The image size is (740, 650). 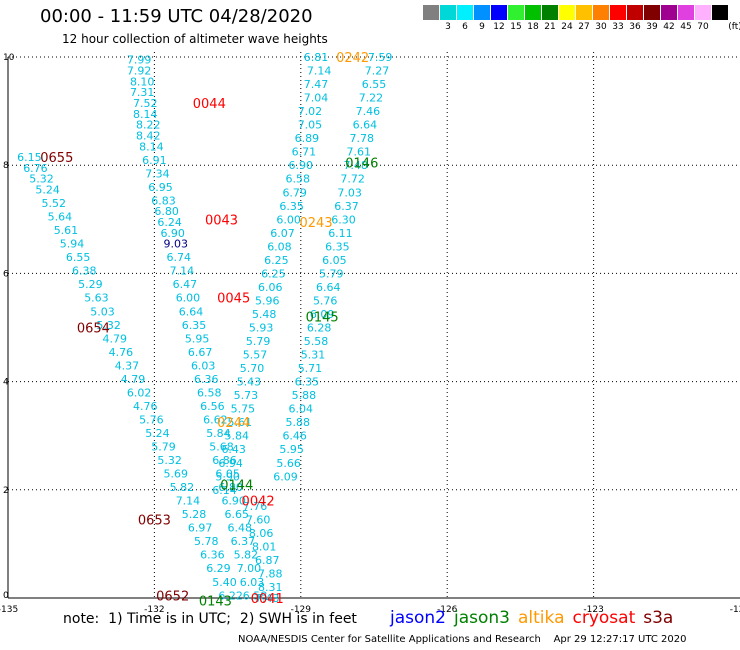 What do you see at coordinates (9, 610) in the screenshot?
I see `x-tick-label: -135` at bounding box center [9, 610].